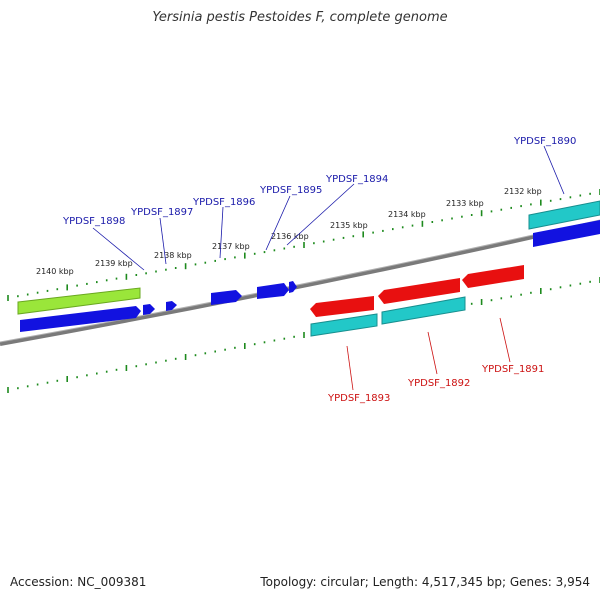 Image resolution: width=600 pixels, height=600 pixels. Describe the element at coordinates (358, 398) in the screenshot. I see `gene-label-1893: YPDSF_1893` at that location.